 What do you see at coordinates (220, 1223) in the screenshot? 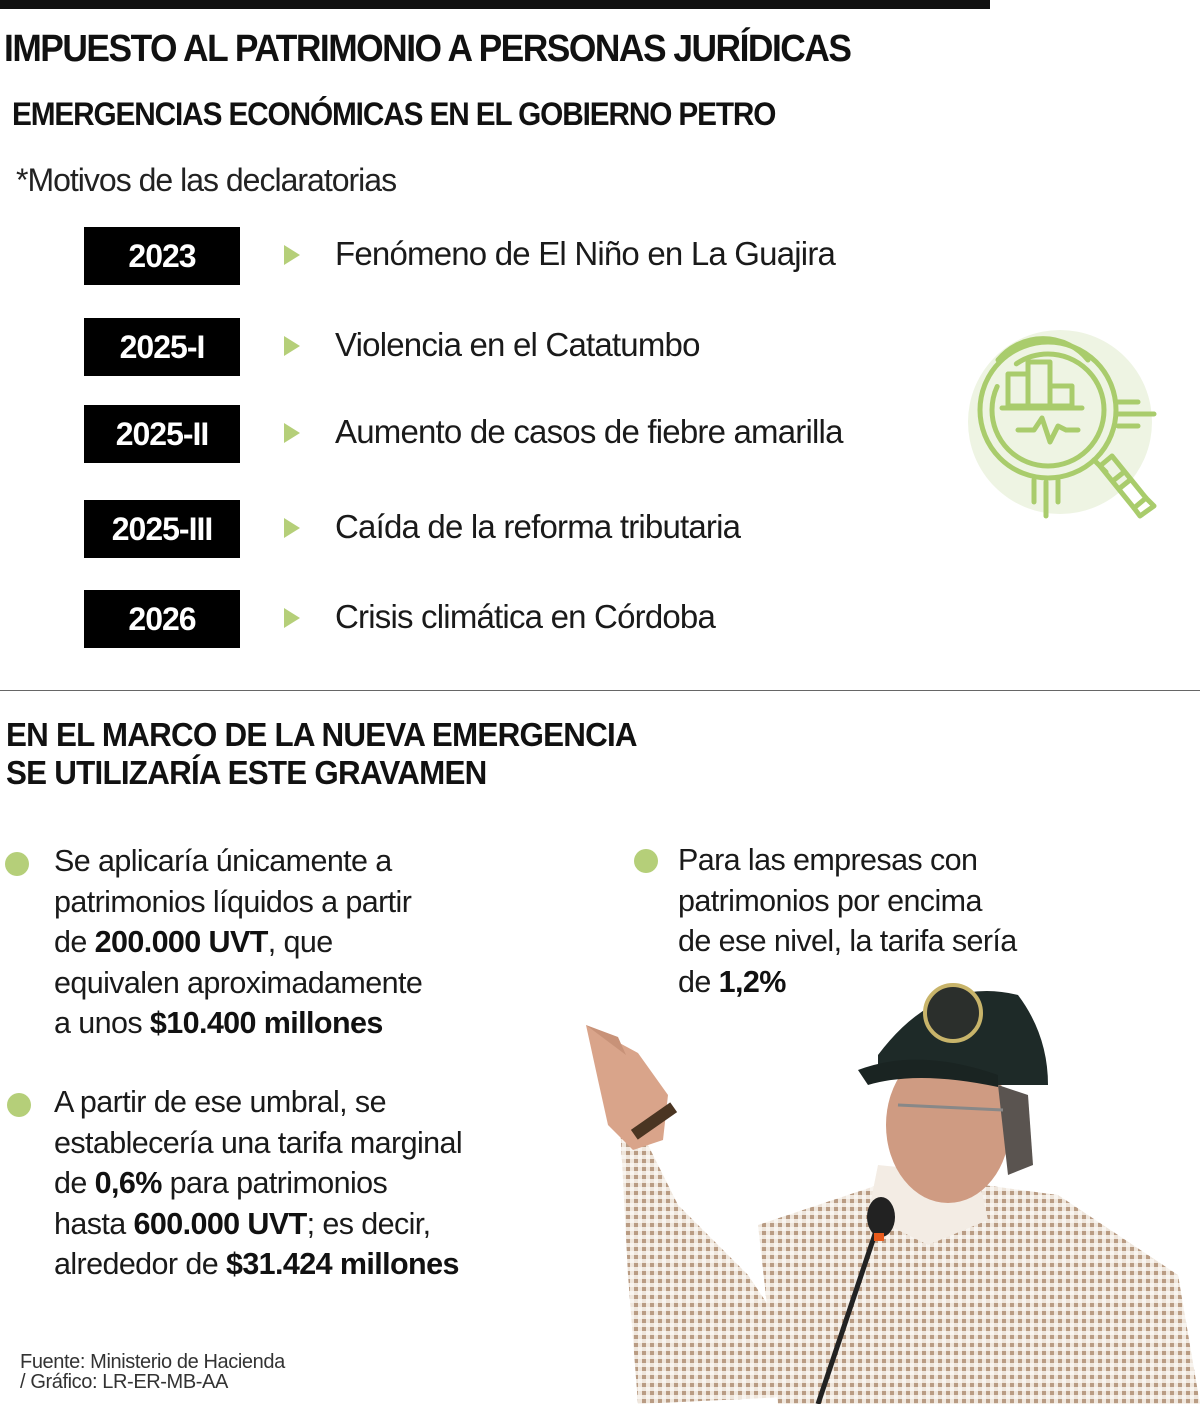
I see `highlight-value: 600.000 UVT` at bounding box center [220, 1223].